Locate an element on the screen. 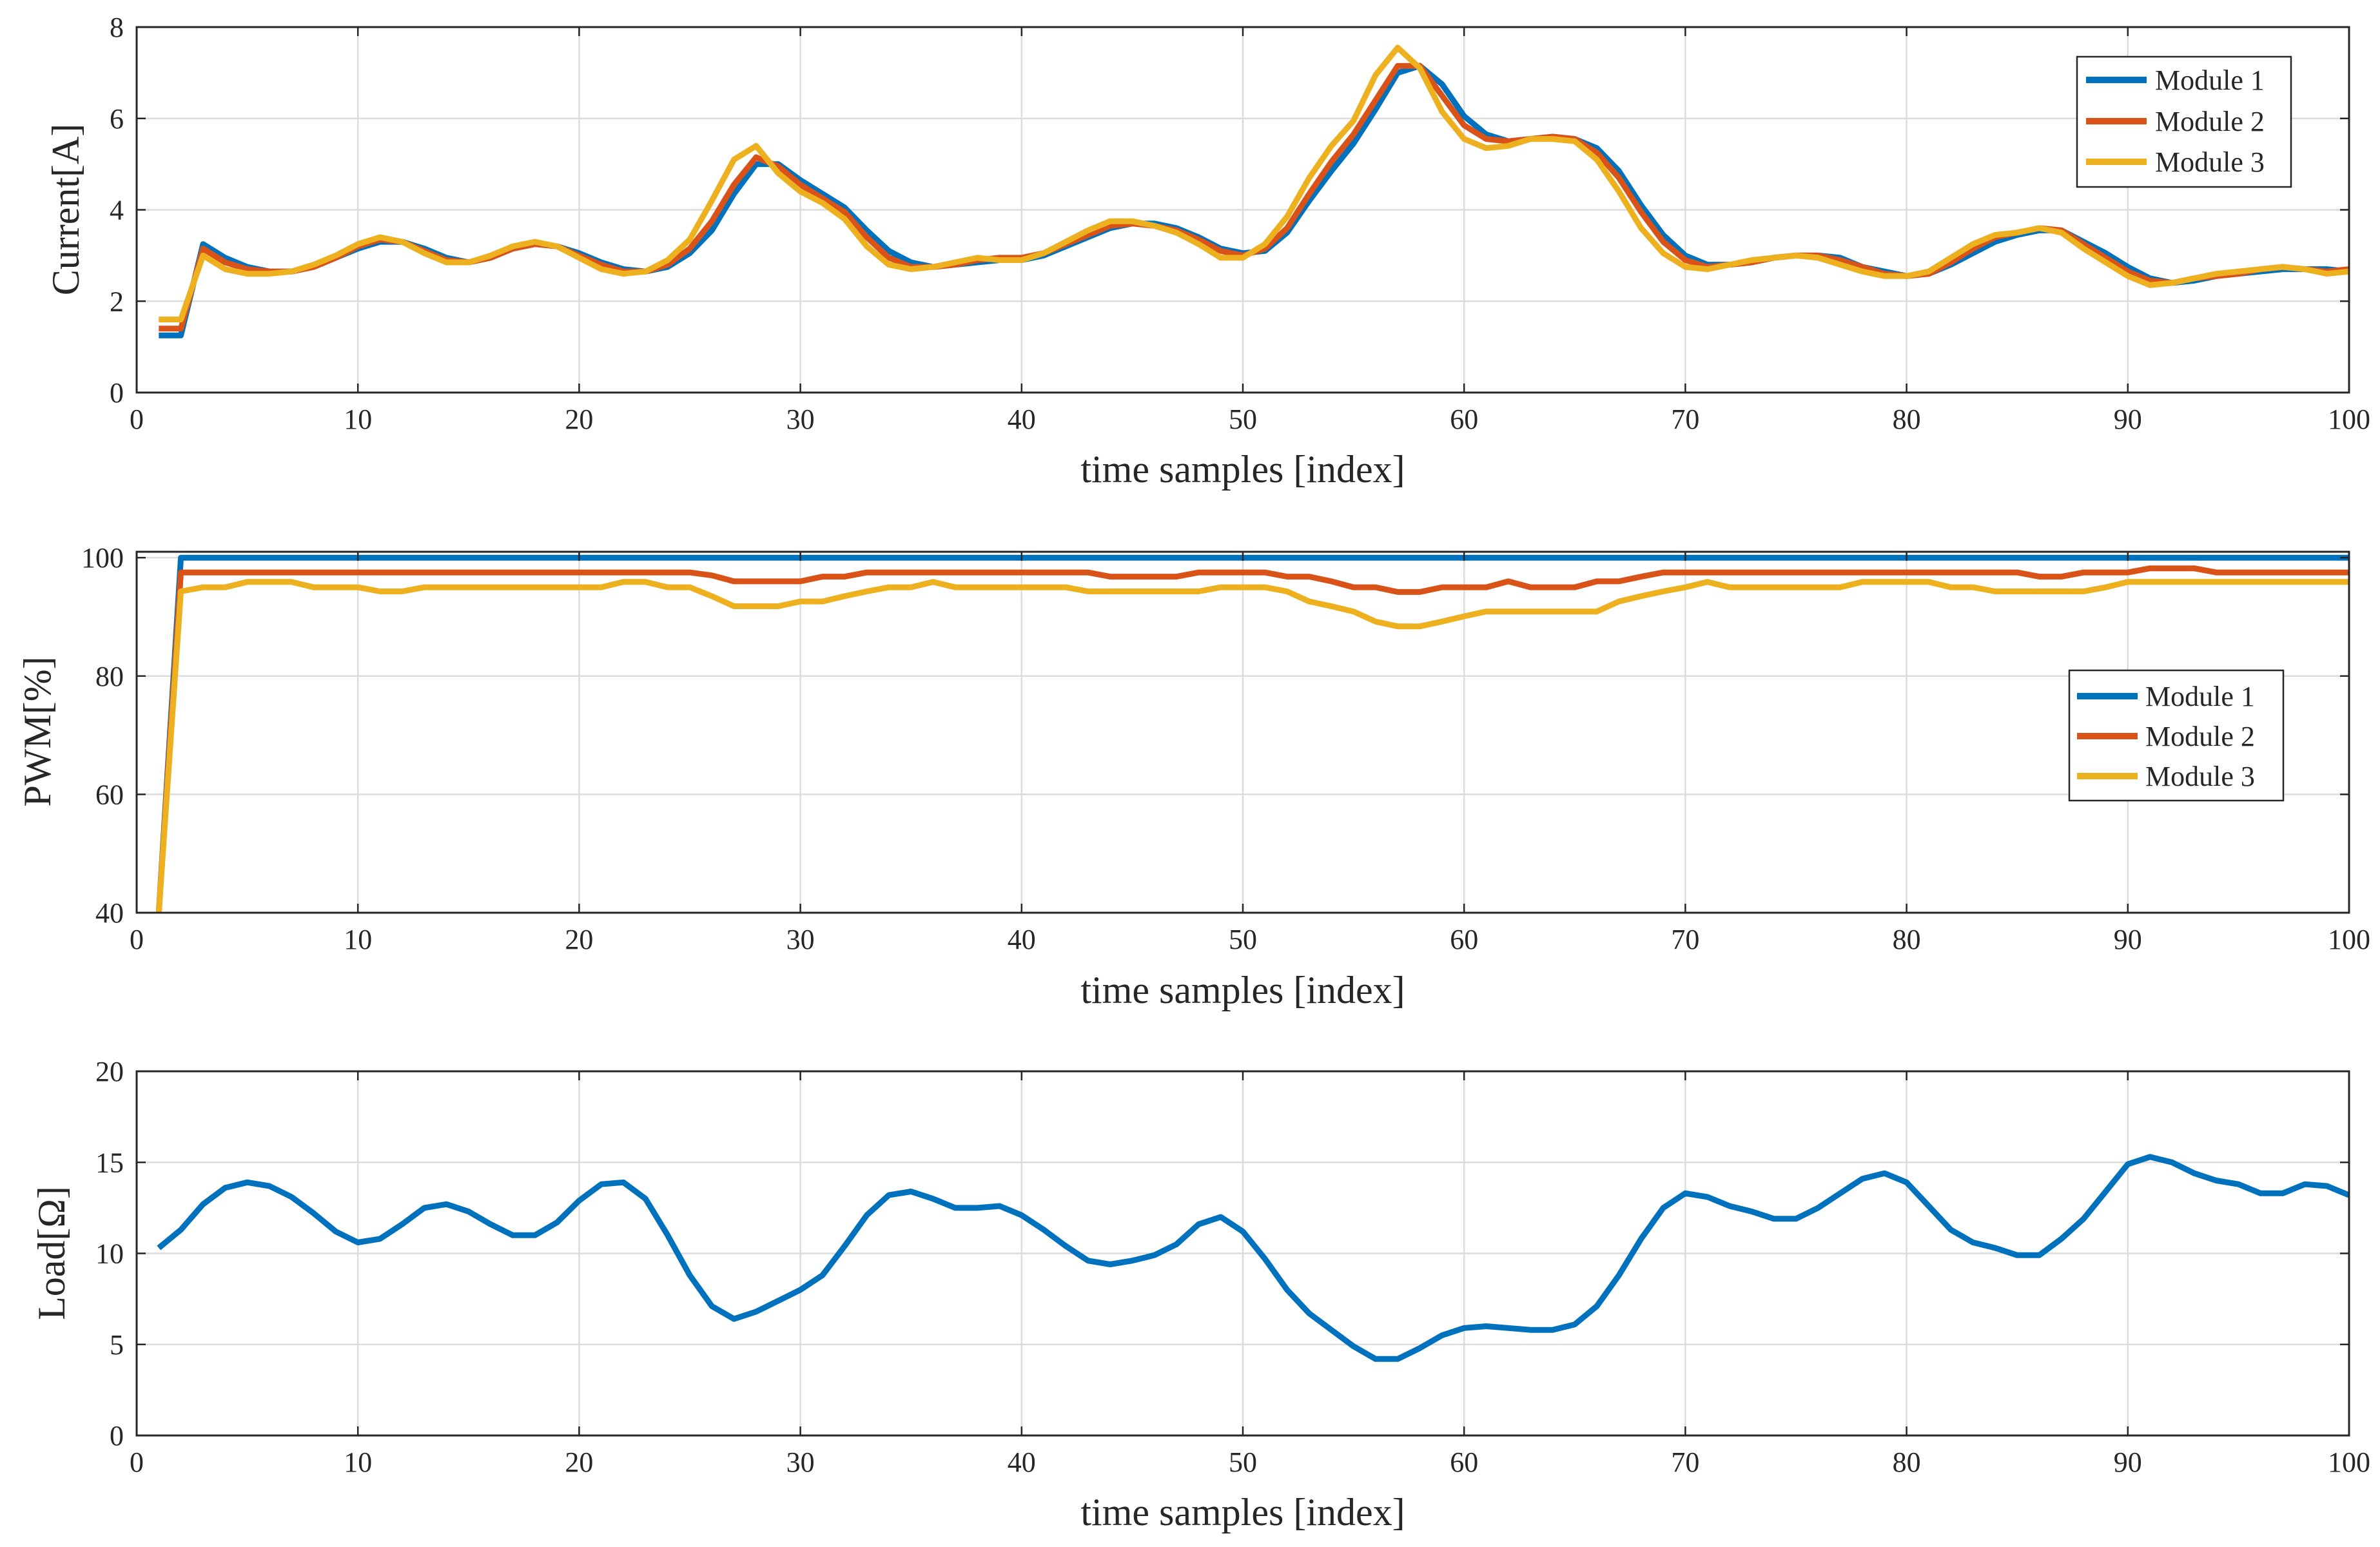  pwm-xtick-label: 60 is located at coordinates (1464, 939).